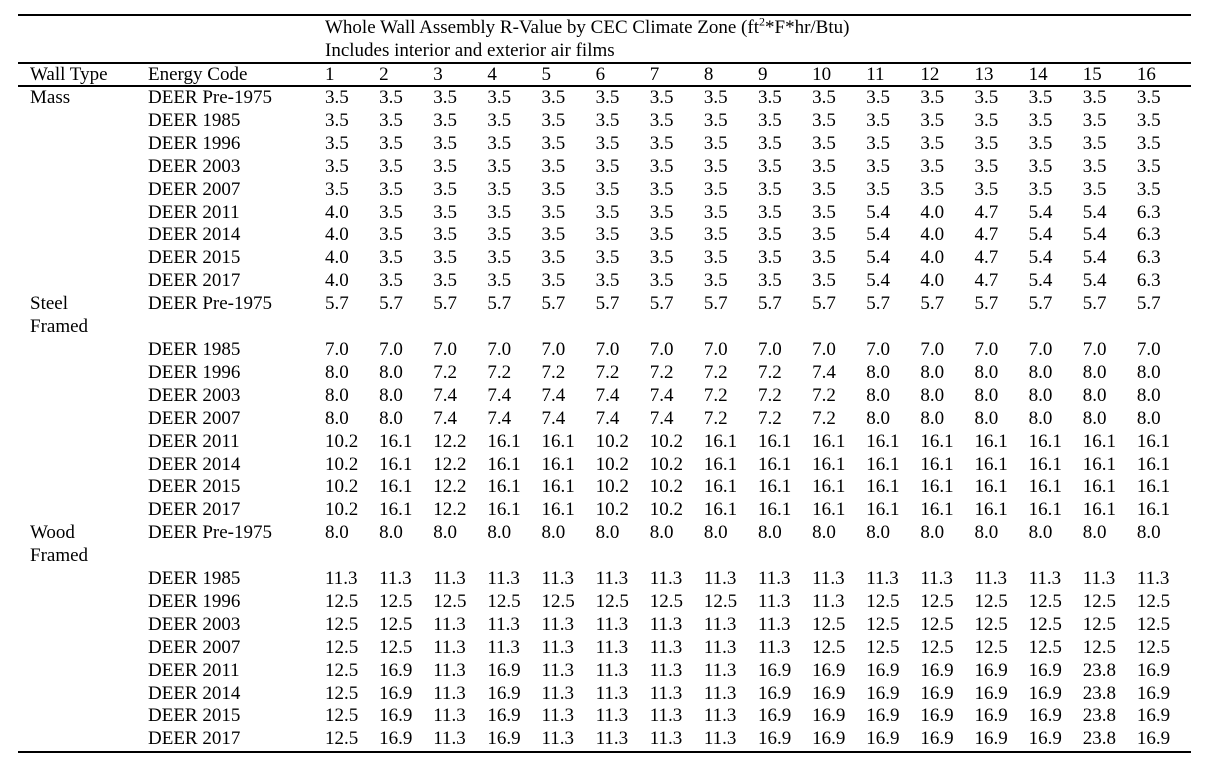  I want to click on table-rule-top, so click(604, 15).